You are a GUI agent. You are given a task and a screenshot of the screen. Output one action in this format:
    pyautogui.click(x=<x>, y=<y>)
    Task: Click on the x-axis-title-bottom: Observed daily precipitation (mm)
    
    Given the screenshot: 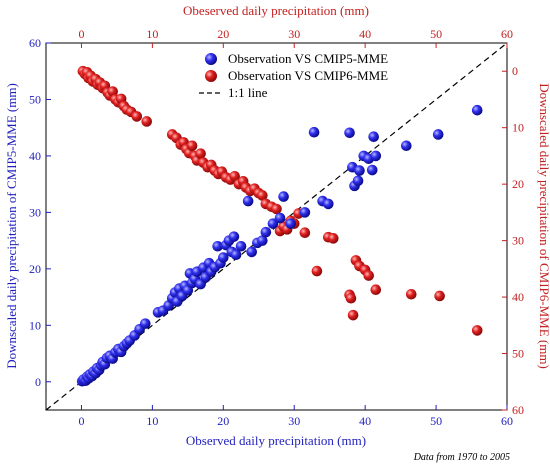 What is the action you would take?
    pyautogui.click(x=276, y=440)
    